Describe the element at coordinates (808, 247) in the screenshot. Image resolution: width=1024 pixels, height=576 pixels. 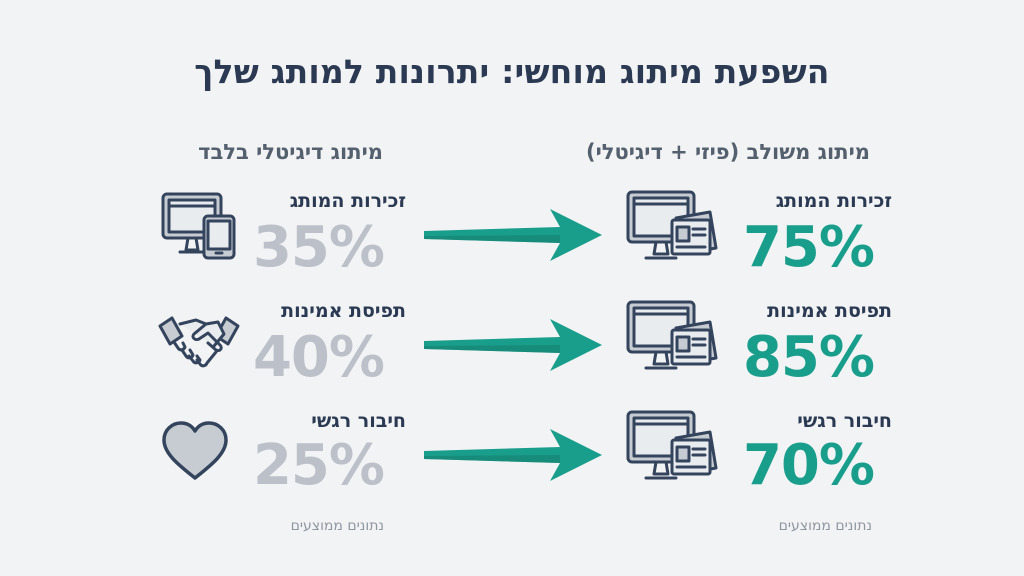
I see `hybrid-value-recall: 75%` at that location.